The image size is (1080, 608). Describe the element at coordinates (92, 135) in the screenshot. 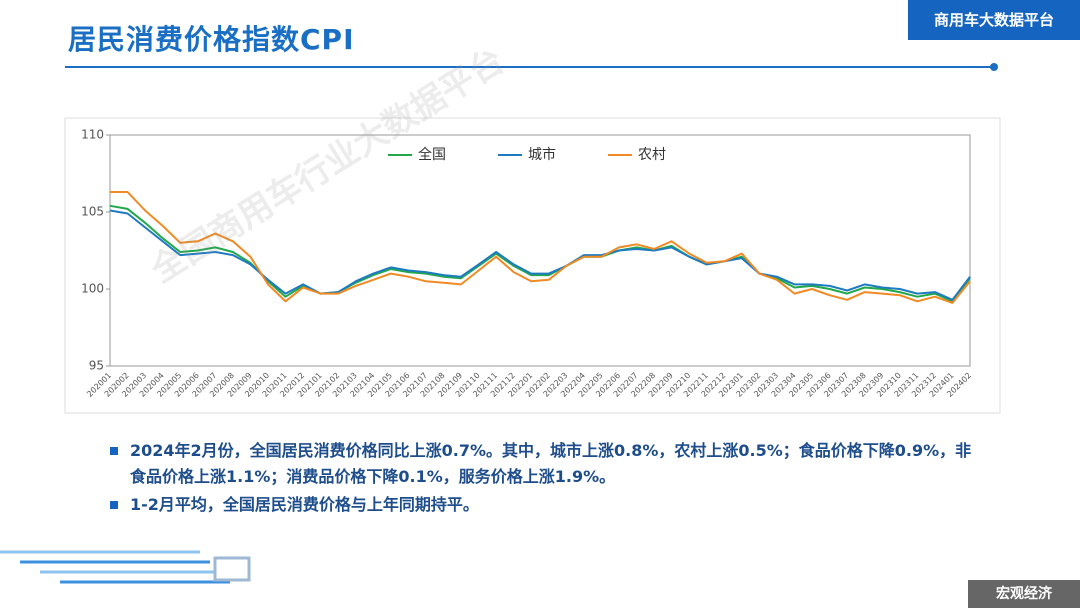

I see `y-tick-label: 110` at that location.